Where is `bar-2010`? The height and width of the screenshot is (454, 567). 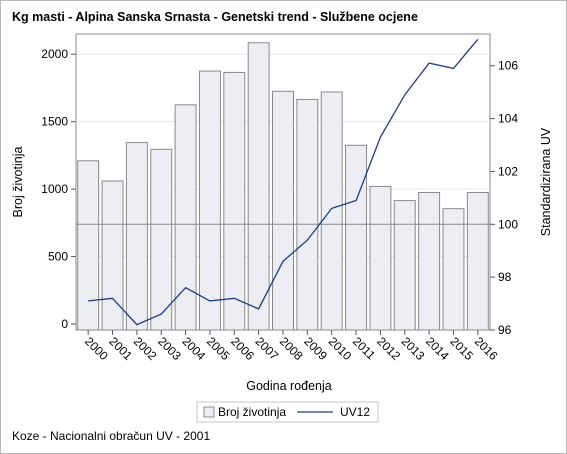 bar-2010 is located at coordinates (331, 211).